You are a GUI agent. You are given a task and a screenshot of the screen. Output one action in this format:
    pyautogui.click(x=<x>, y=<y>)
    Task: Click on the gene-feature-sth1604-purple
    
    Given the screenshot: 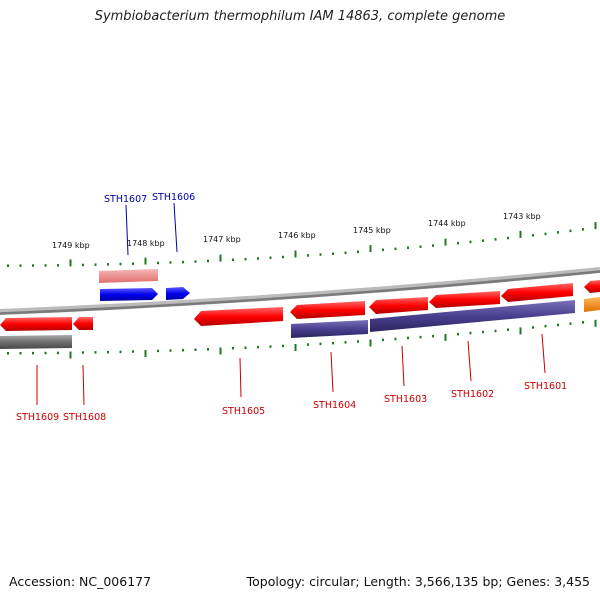 What is the action you would take?
    pyautogui.click(x=329, y=329)
    